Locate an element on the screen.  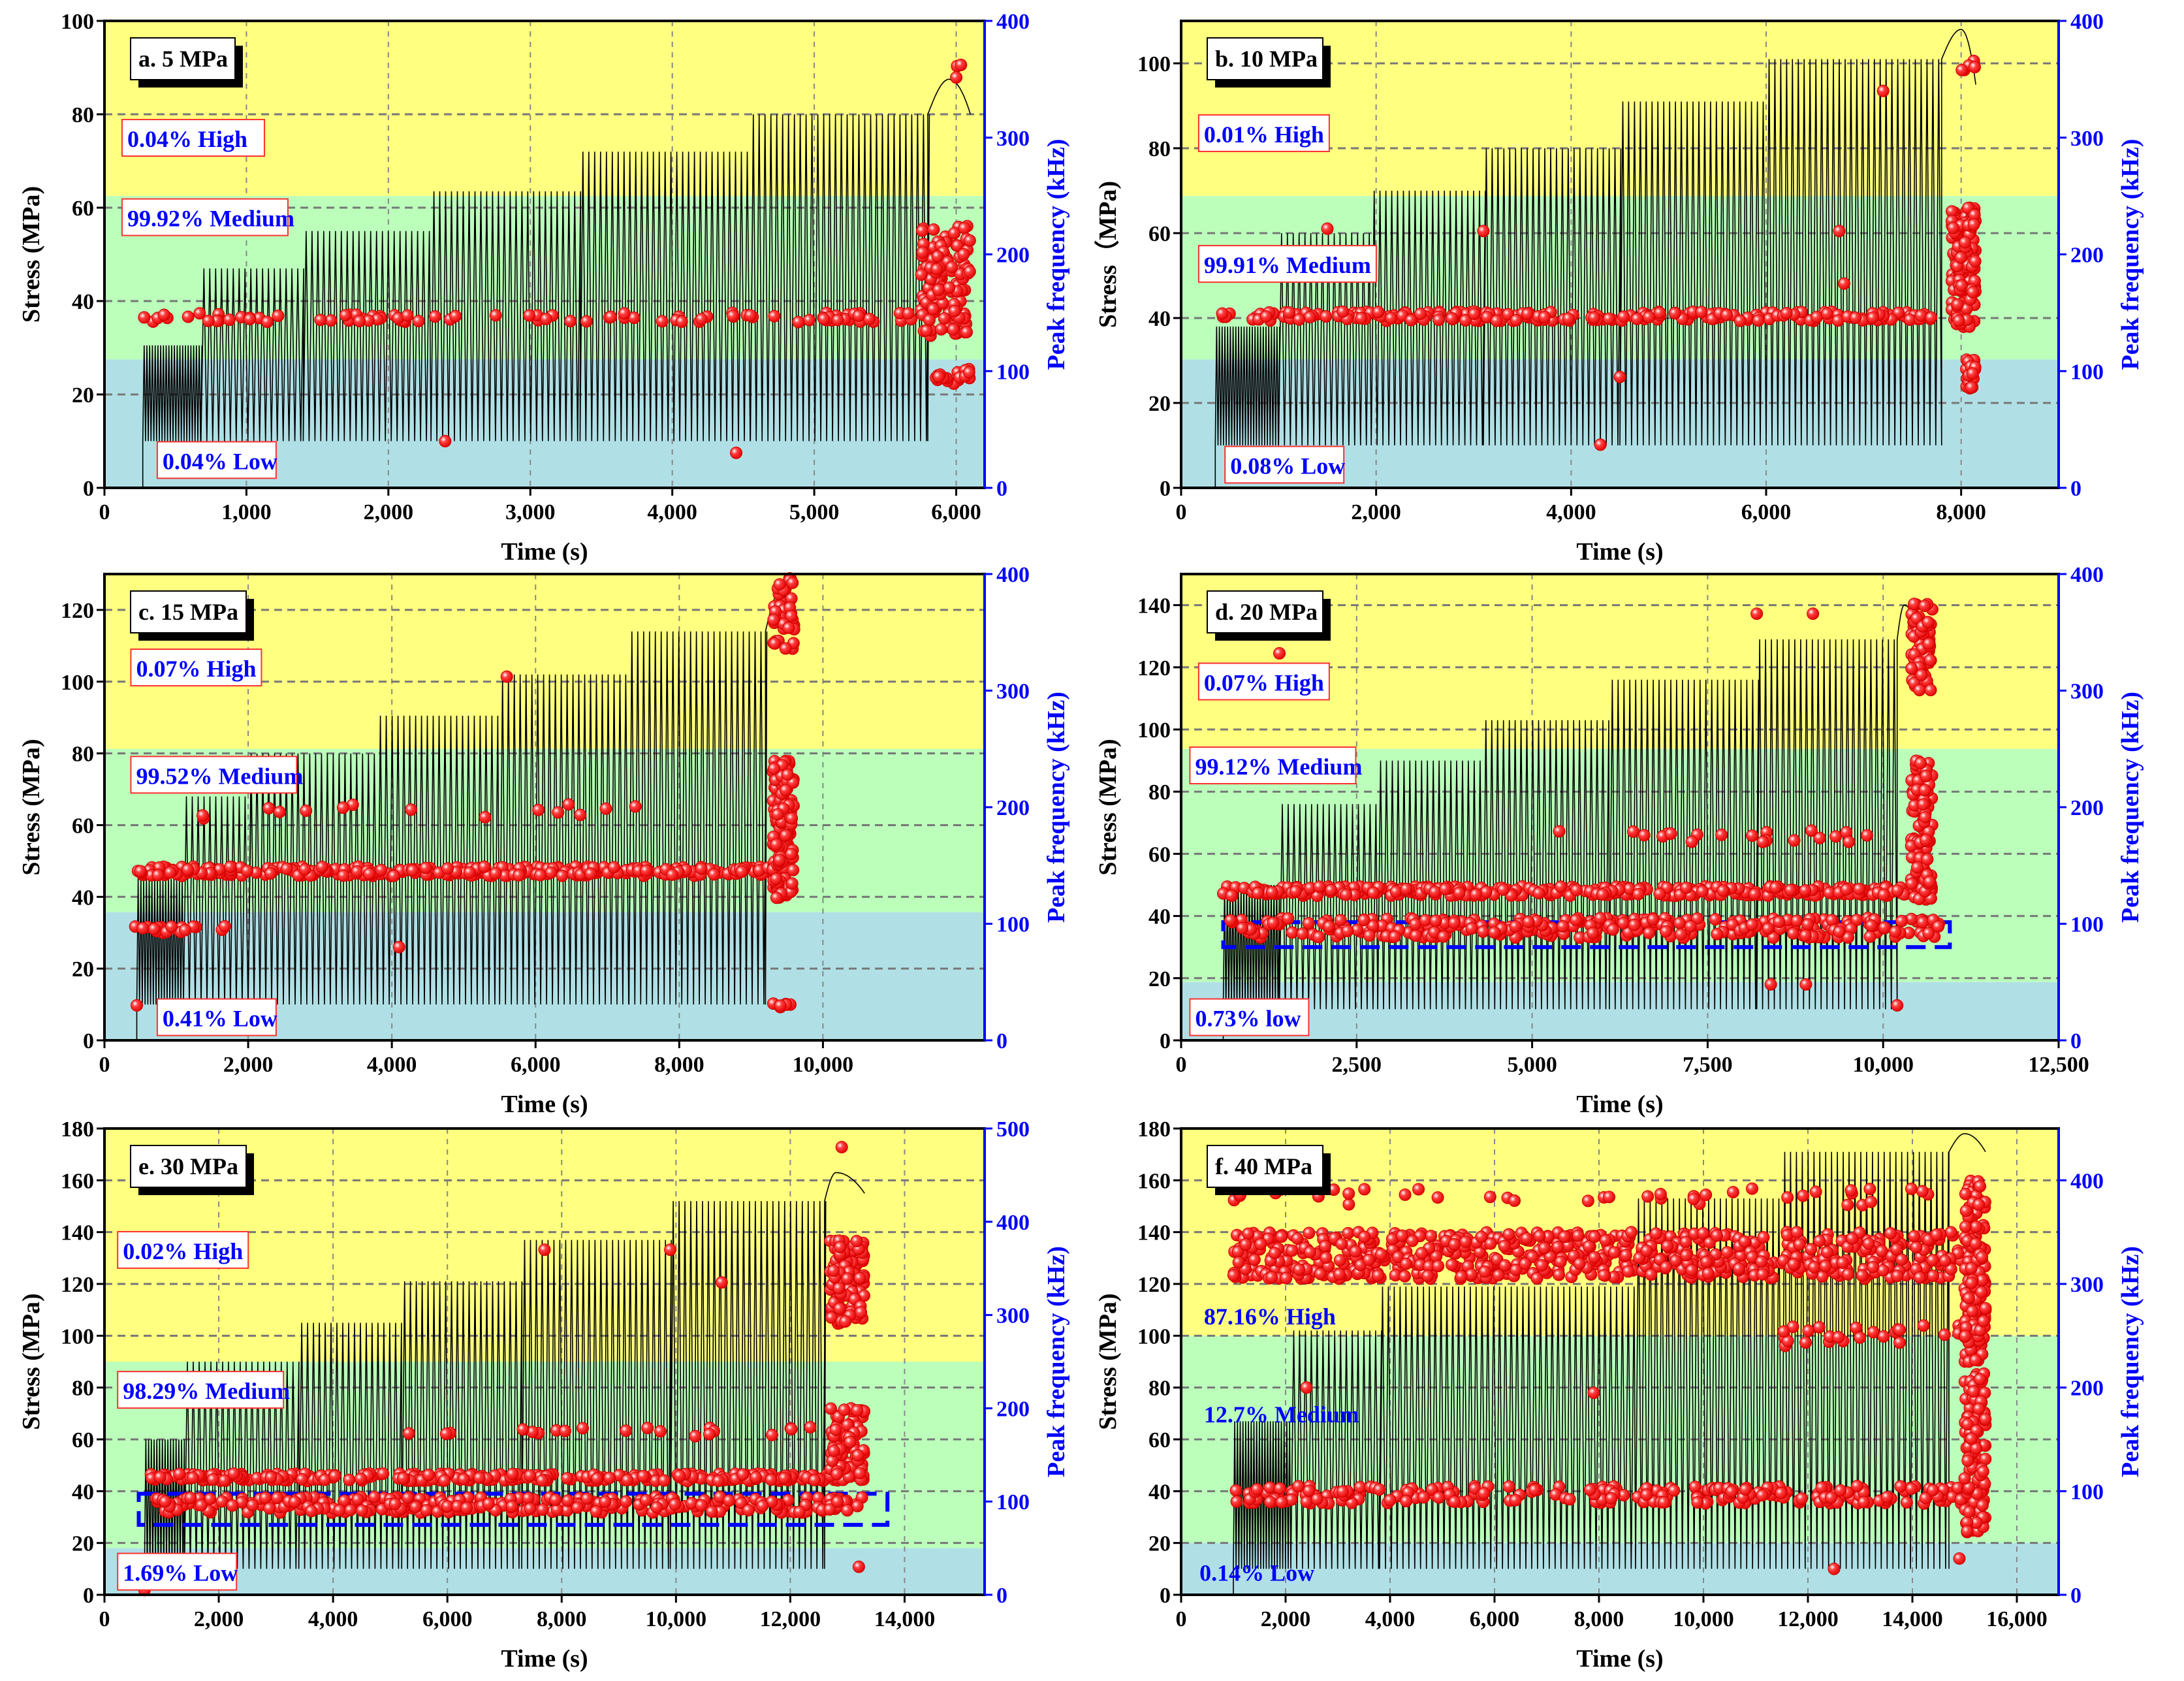
y-tick-label: 100 is located at coordinates (1154, 730).